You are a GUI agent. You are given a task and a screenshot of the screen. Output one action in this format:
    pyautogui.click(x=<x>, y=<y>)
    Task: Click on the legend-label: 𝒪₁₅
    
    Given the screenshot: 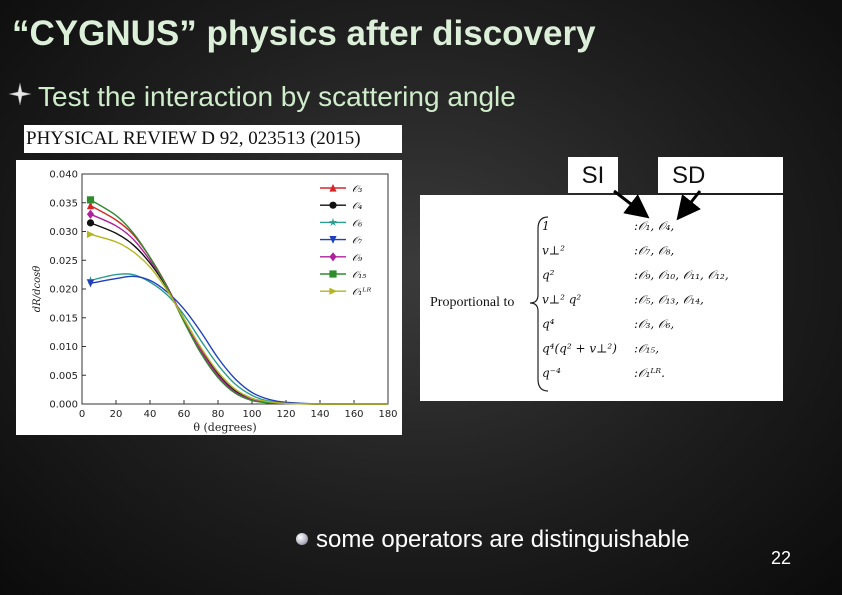 What is the action you would take?
    pyautogui.click(x=359, y=275)
    